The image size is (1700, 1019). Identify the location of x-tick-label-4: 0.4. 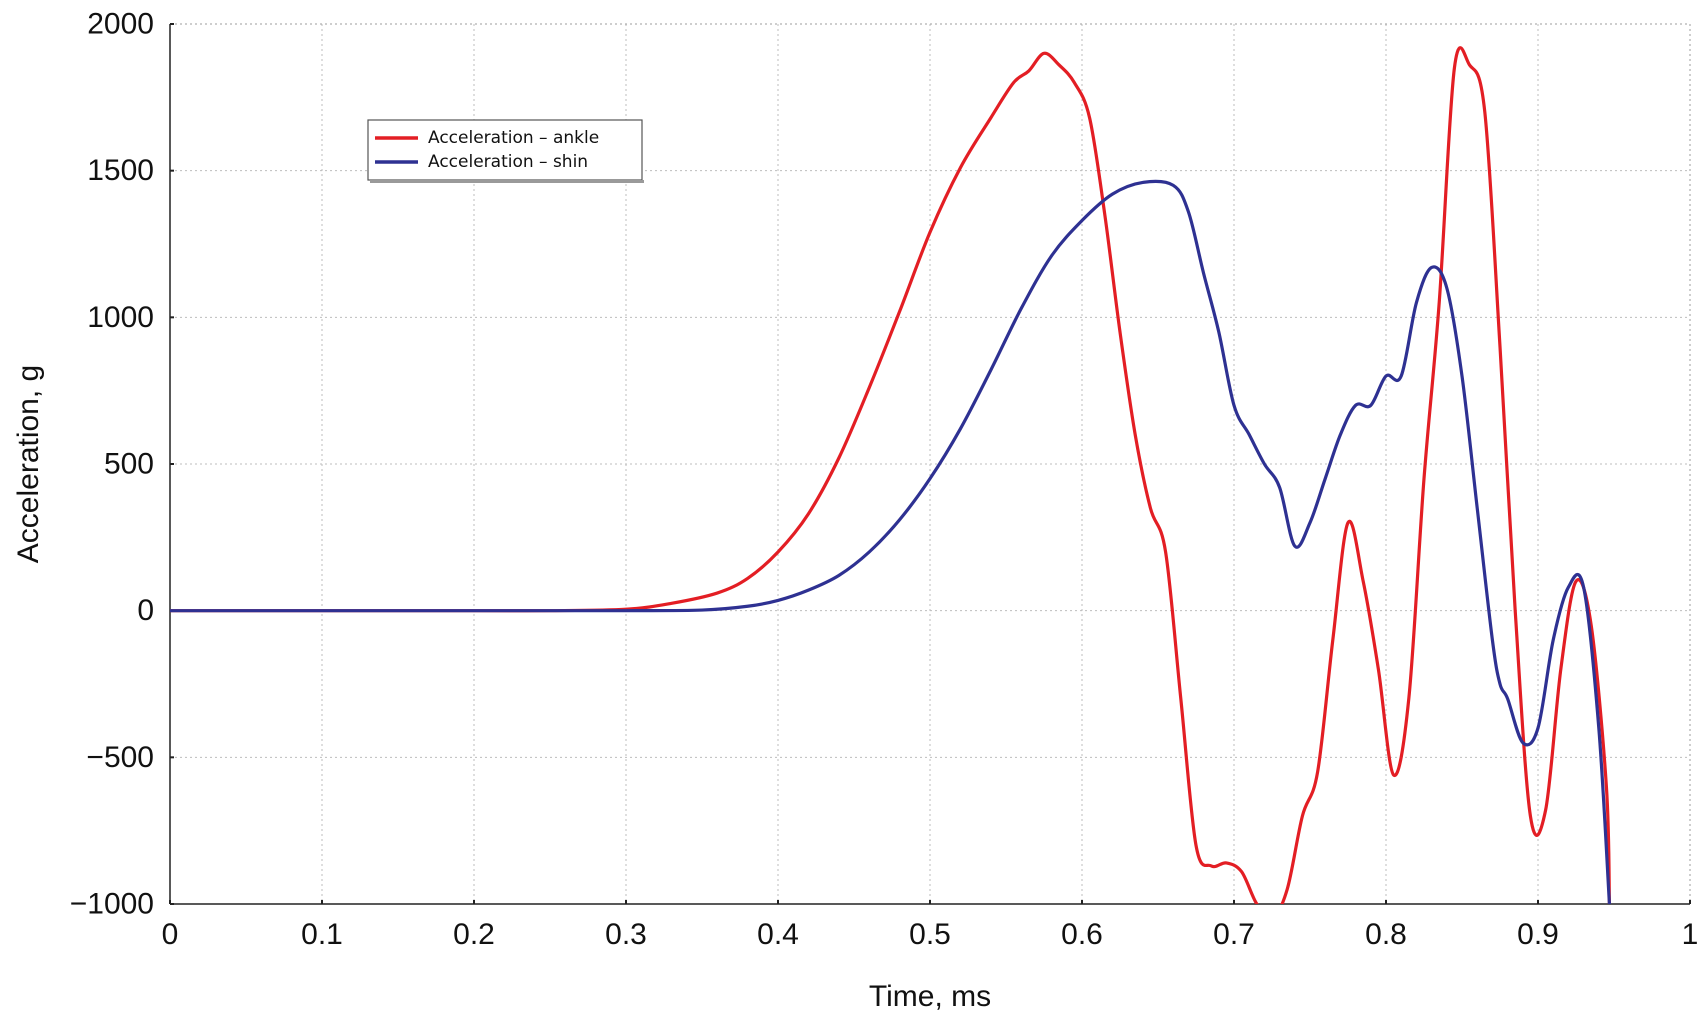
(778, 934).